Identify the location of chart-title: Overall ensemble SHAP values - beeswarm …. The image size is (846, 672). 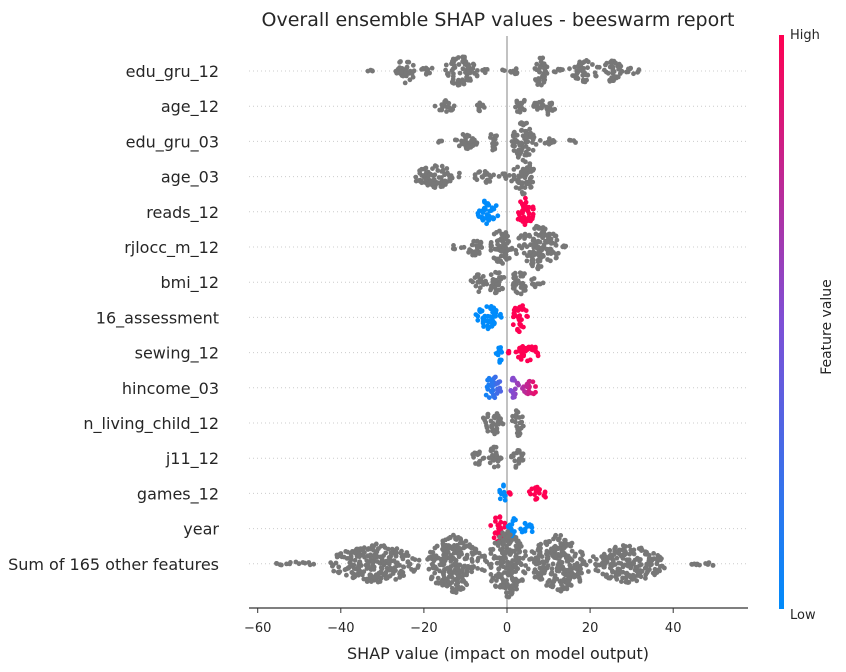
(498, 20).